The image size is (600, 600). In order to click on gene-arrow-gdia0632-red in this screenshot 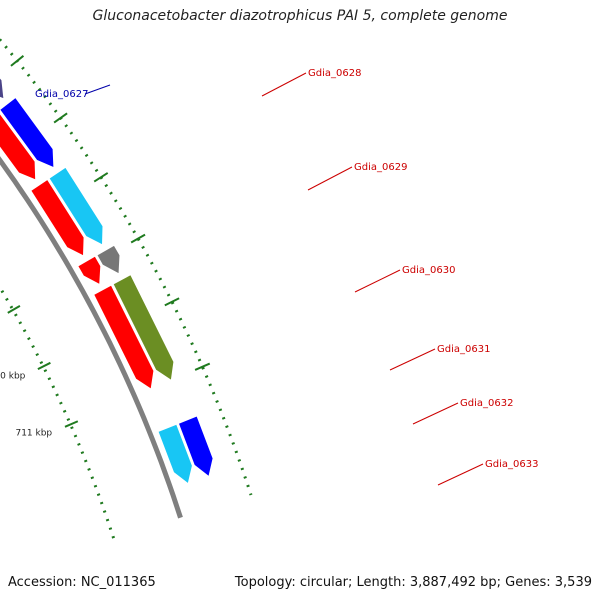, I will do `click(89, 270)`.